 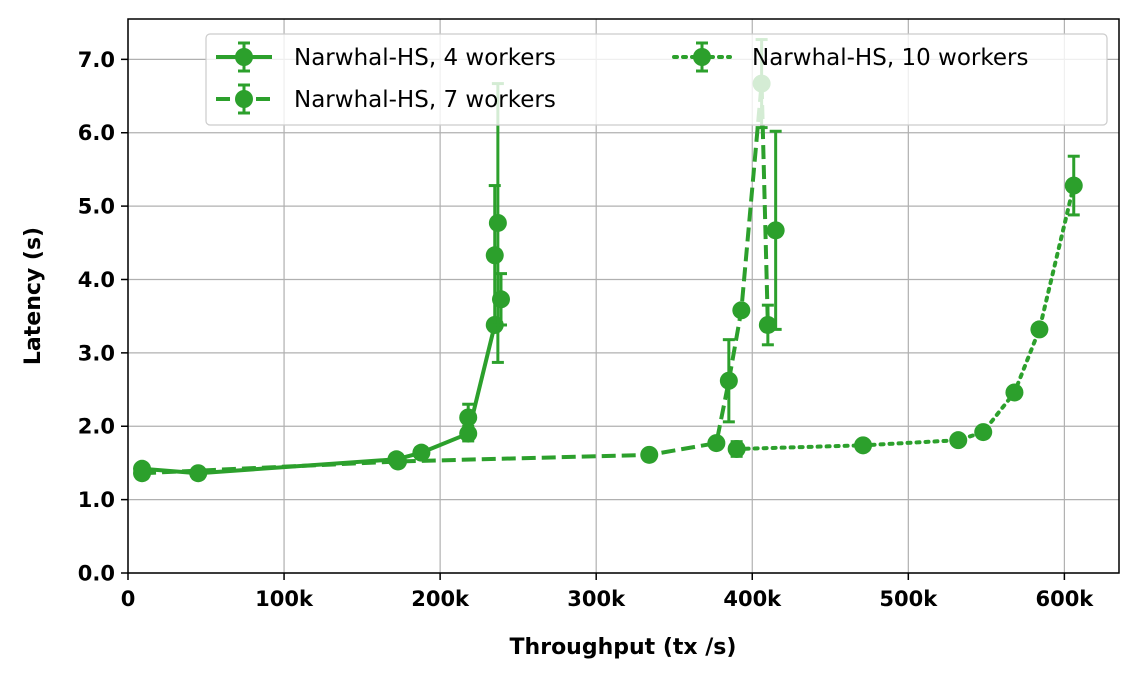 What do you see at coordinates (425, 100) in the screenshot?
I see `legend-label: Narwhal-HS, 7 workers` at bounding box center [425, 100].